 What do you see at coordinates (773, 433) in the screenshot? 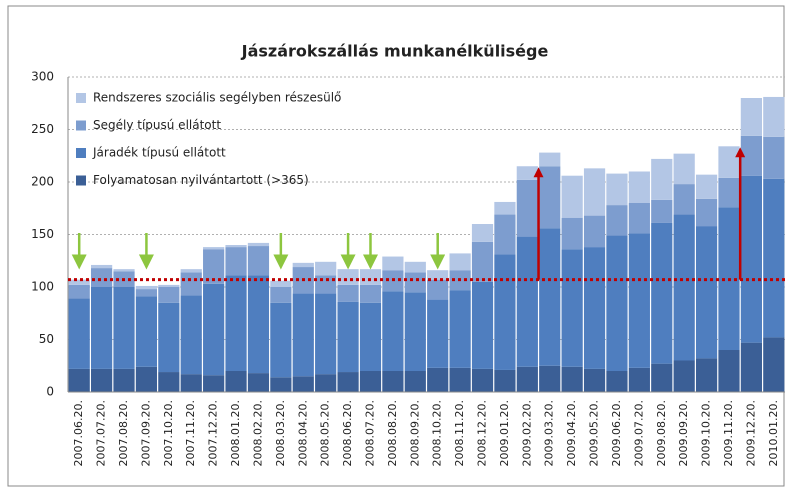
I see `x-tick-label: 2010.01.20.` at bounding box center [773, 433].